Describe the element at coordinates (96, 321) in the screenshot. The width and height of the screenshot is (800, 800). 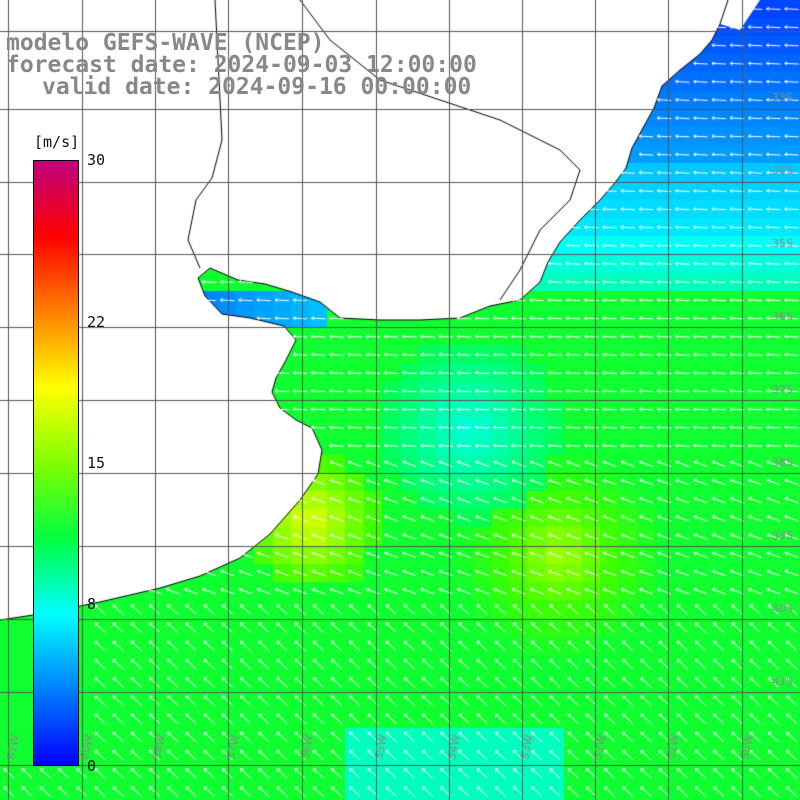
I see `colorbar-tick-label: 22` at that location.